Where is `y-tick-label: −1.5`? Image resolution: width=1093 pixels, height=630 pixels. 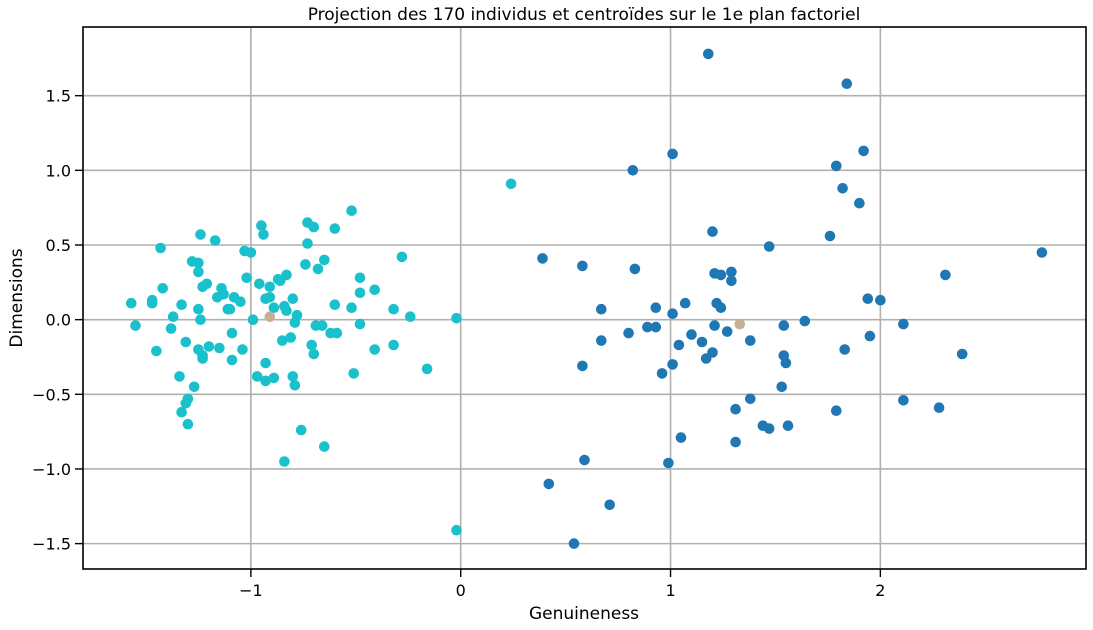
y-tick-label: −1.5 is located at coordinates (51, 544).